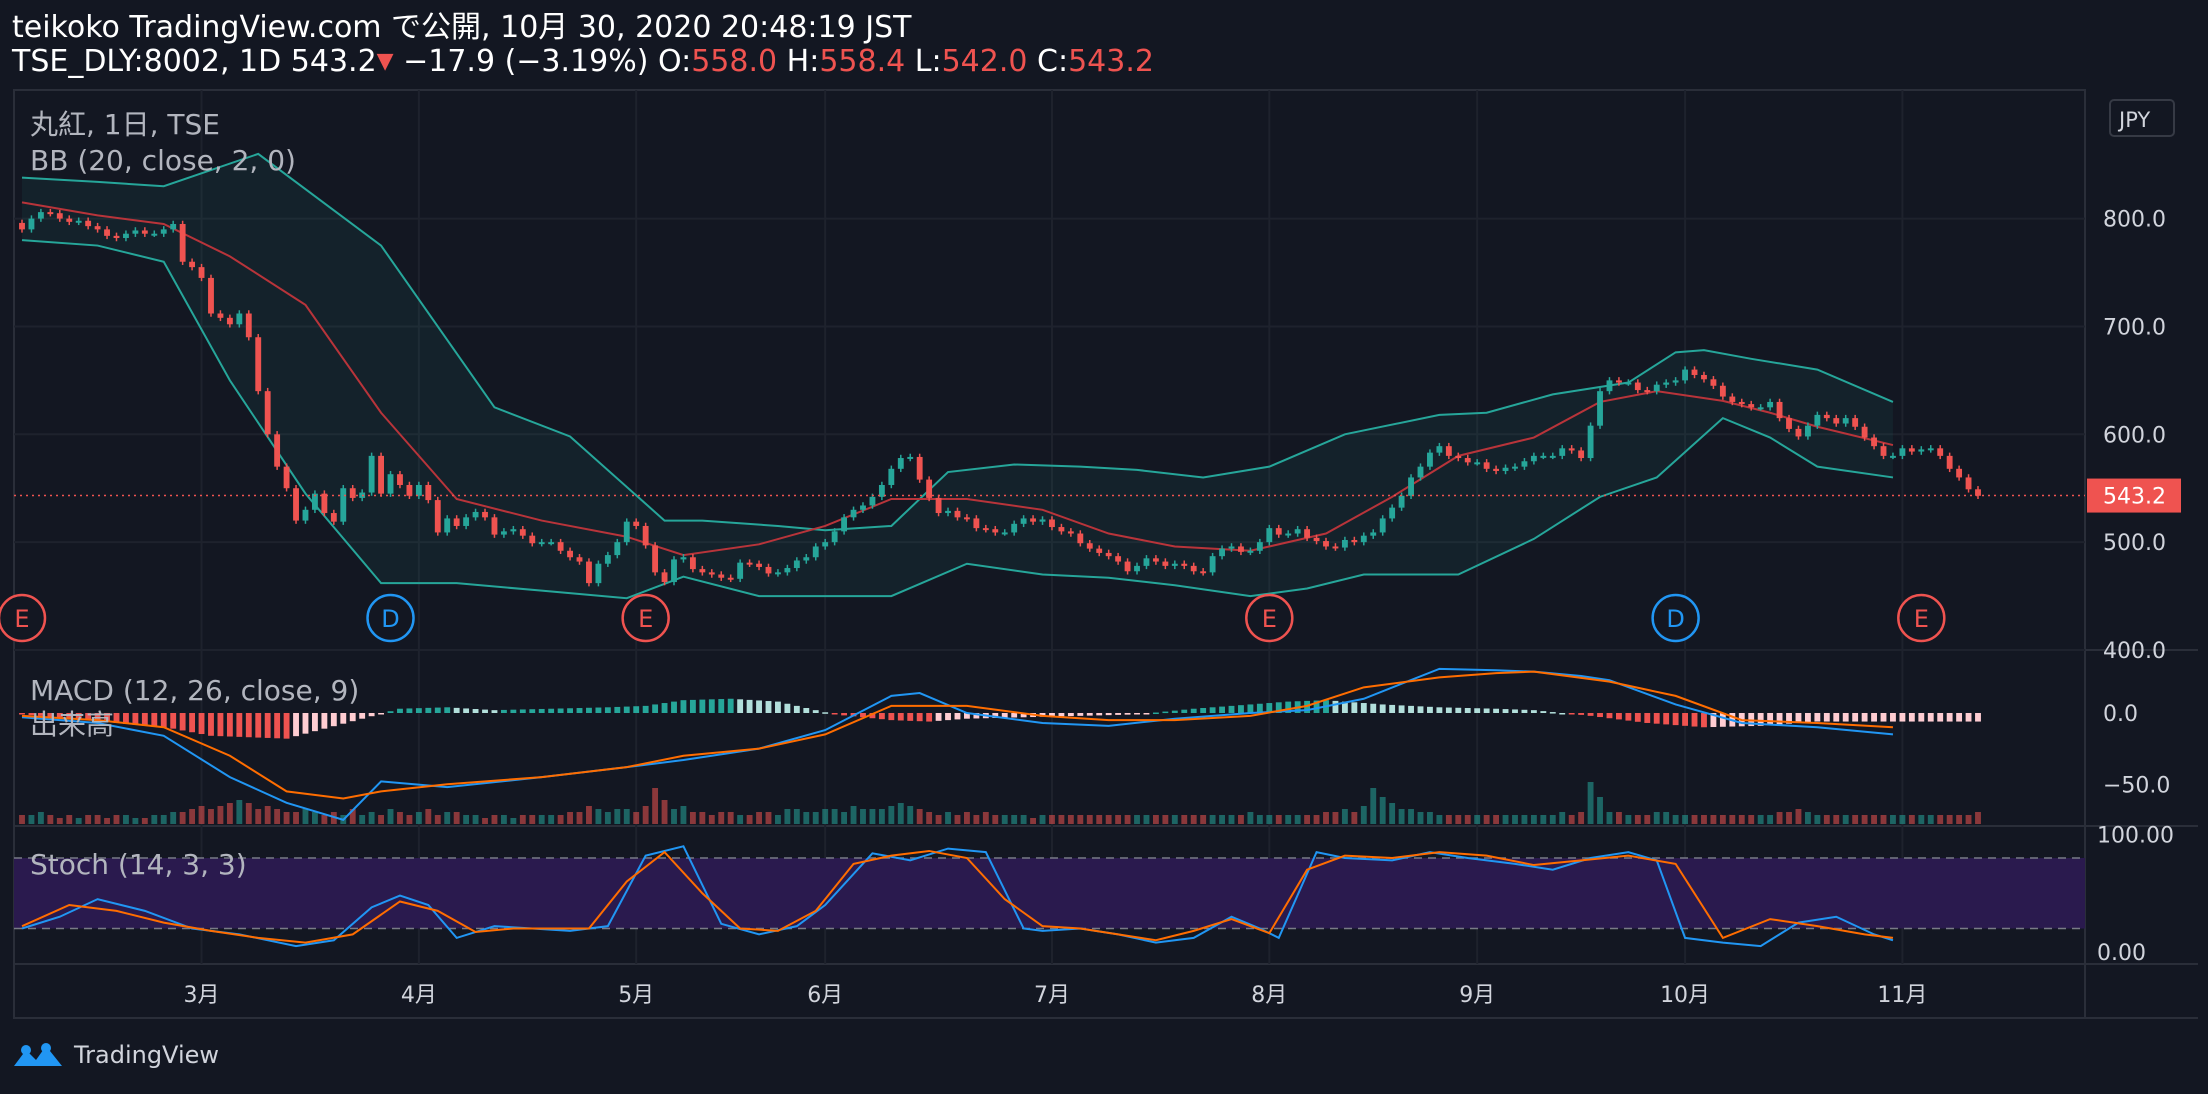 The width and height of the screenshot is (2208, 1094). What do you see at coordinates (21, 619) in the screenshot?
I see `event-marker-label: E` at bounding box center [21, 619].